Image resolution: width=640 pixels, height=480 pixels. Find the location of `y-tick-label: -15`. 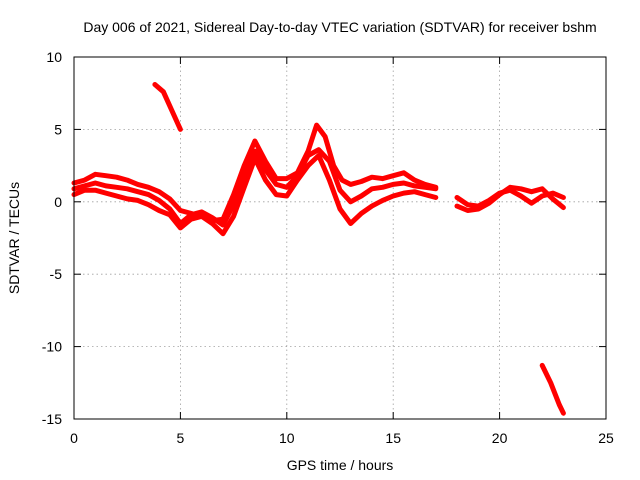

y-tick-label: -15 is located at coordinates (52, 419).